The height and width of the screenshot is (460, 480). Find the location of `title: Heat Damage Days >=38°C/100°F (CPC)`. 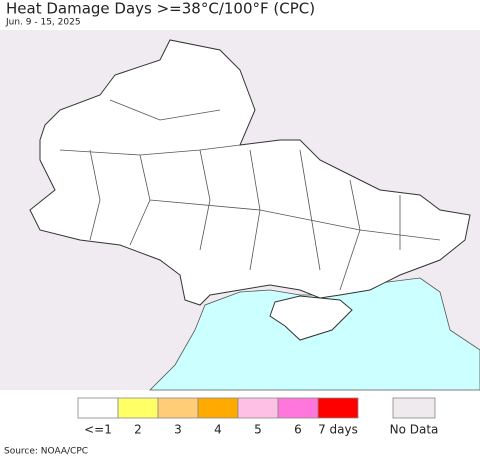

title: Heat Damage Days >=38°C/100°F (CPC) is located at coordinates (160, 9).